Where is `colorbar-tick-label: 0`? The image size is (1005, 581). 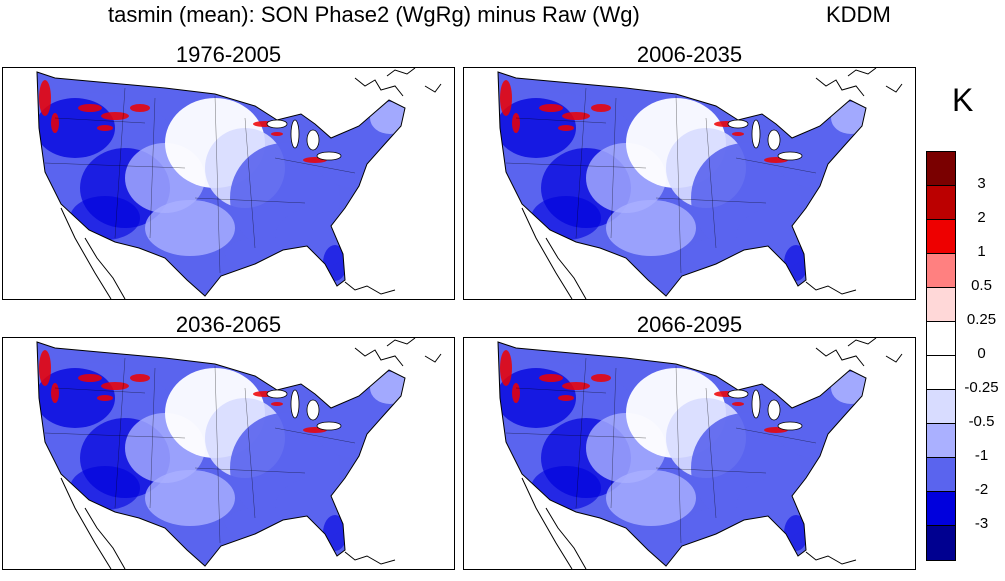
colorbar-tick-label: 0 is located at coordinates (981, 353).